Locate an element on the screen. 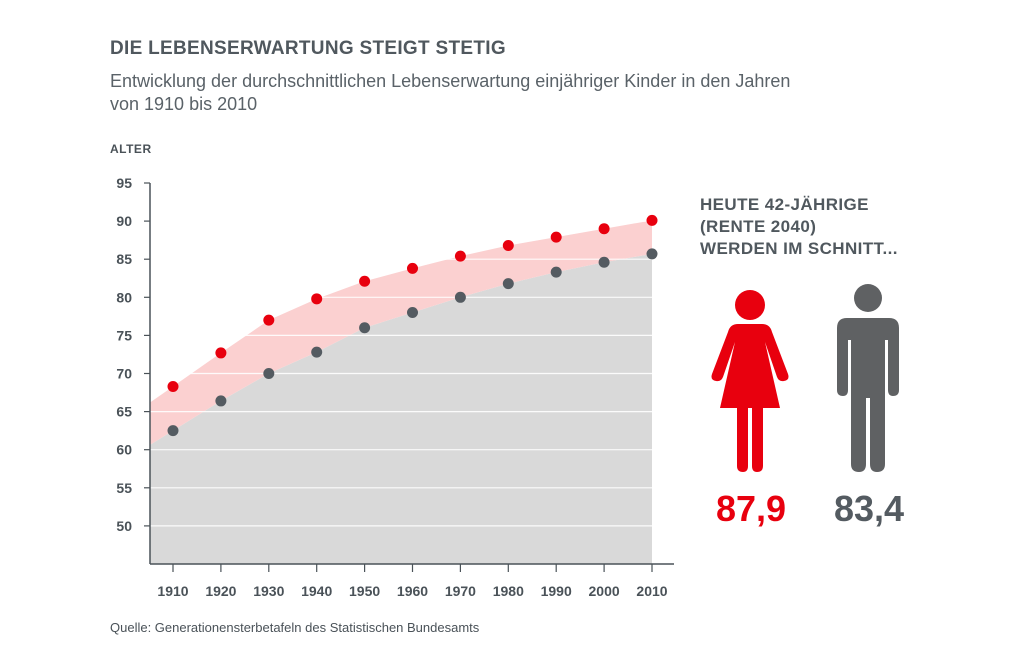  x-tick-label: 2000 is located at coordinates (604, 591).